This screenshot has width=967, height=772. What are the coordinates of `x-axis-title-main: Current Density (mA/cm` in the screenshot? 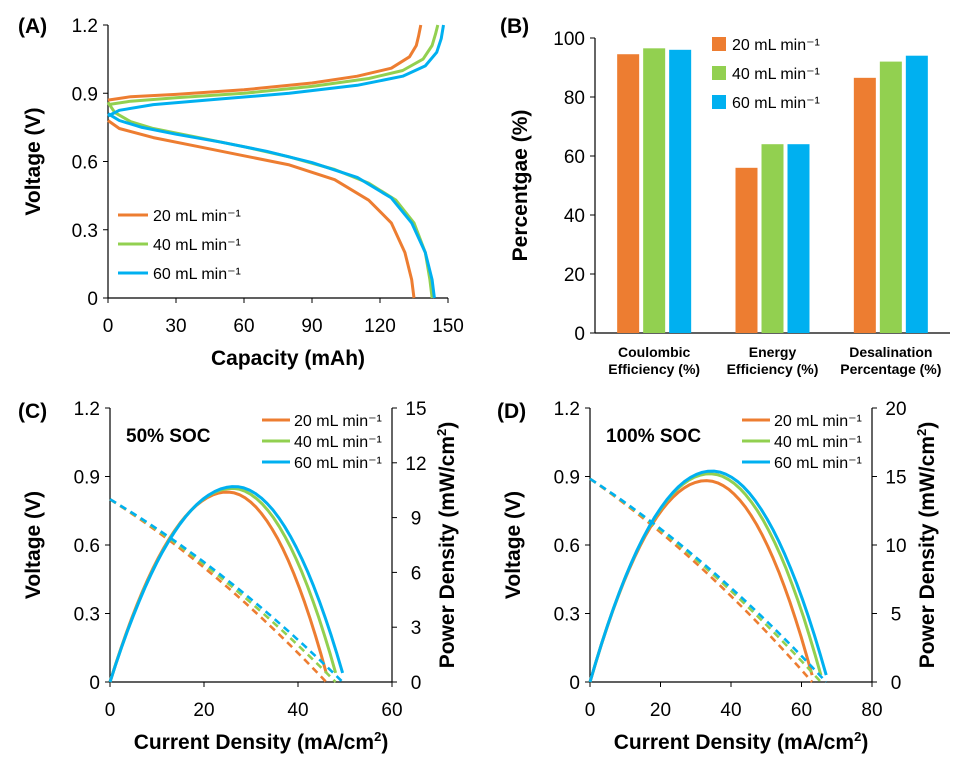 It's located at (254, 742).